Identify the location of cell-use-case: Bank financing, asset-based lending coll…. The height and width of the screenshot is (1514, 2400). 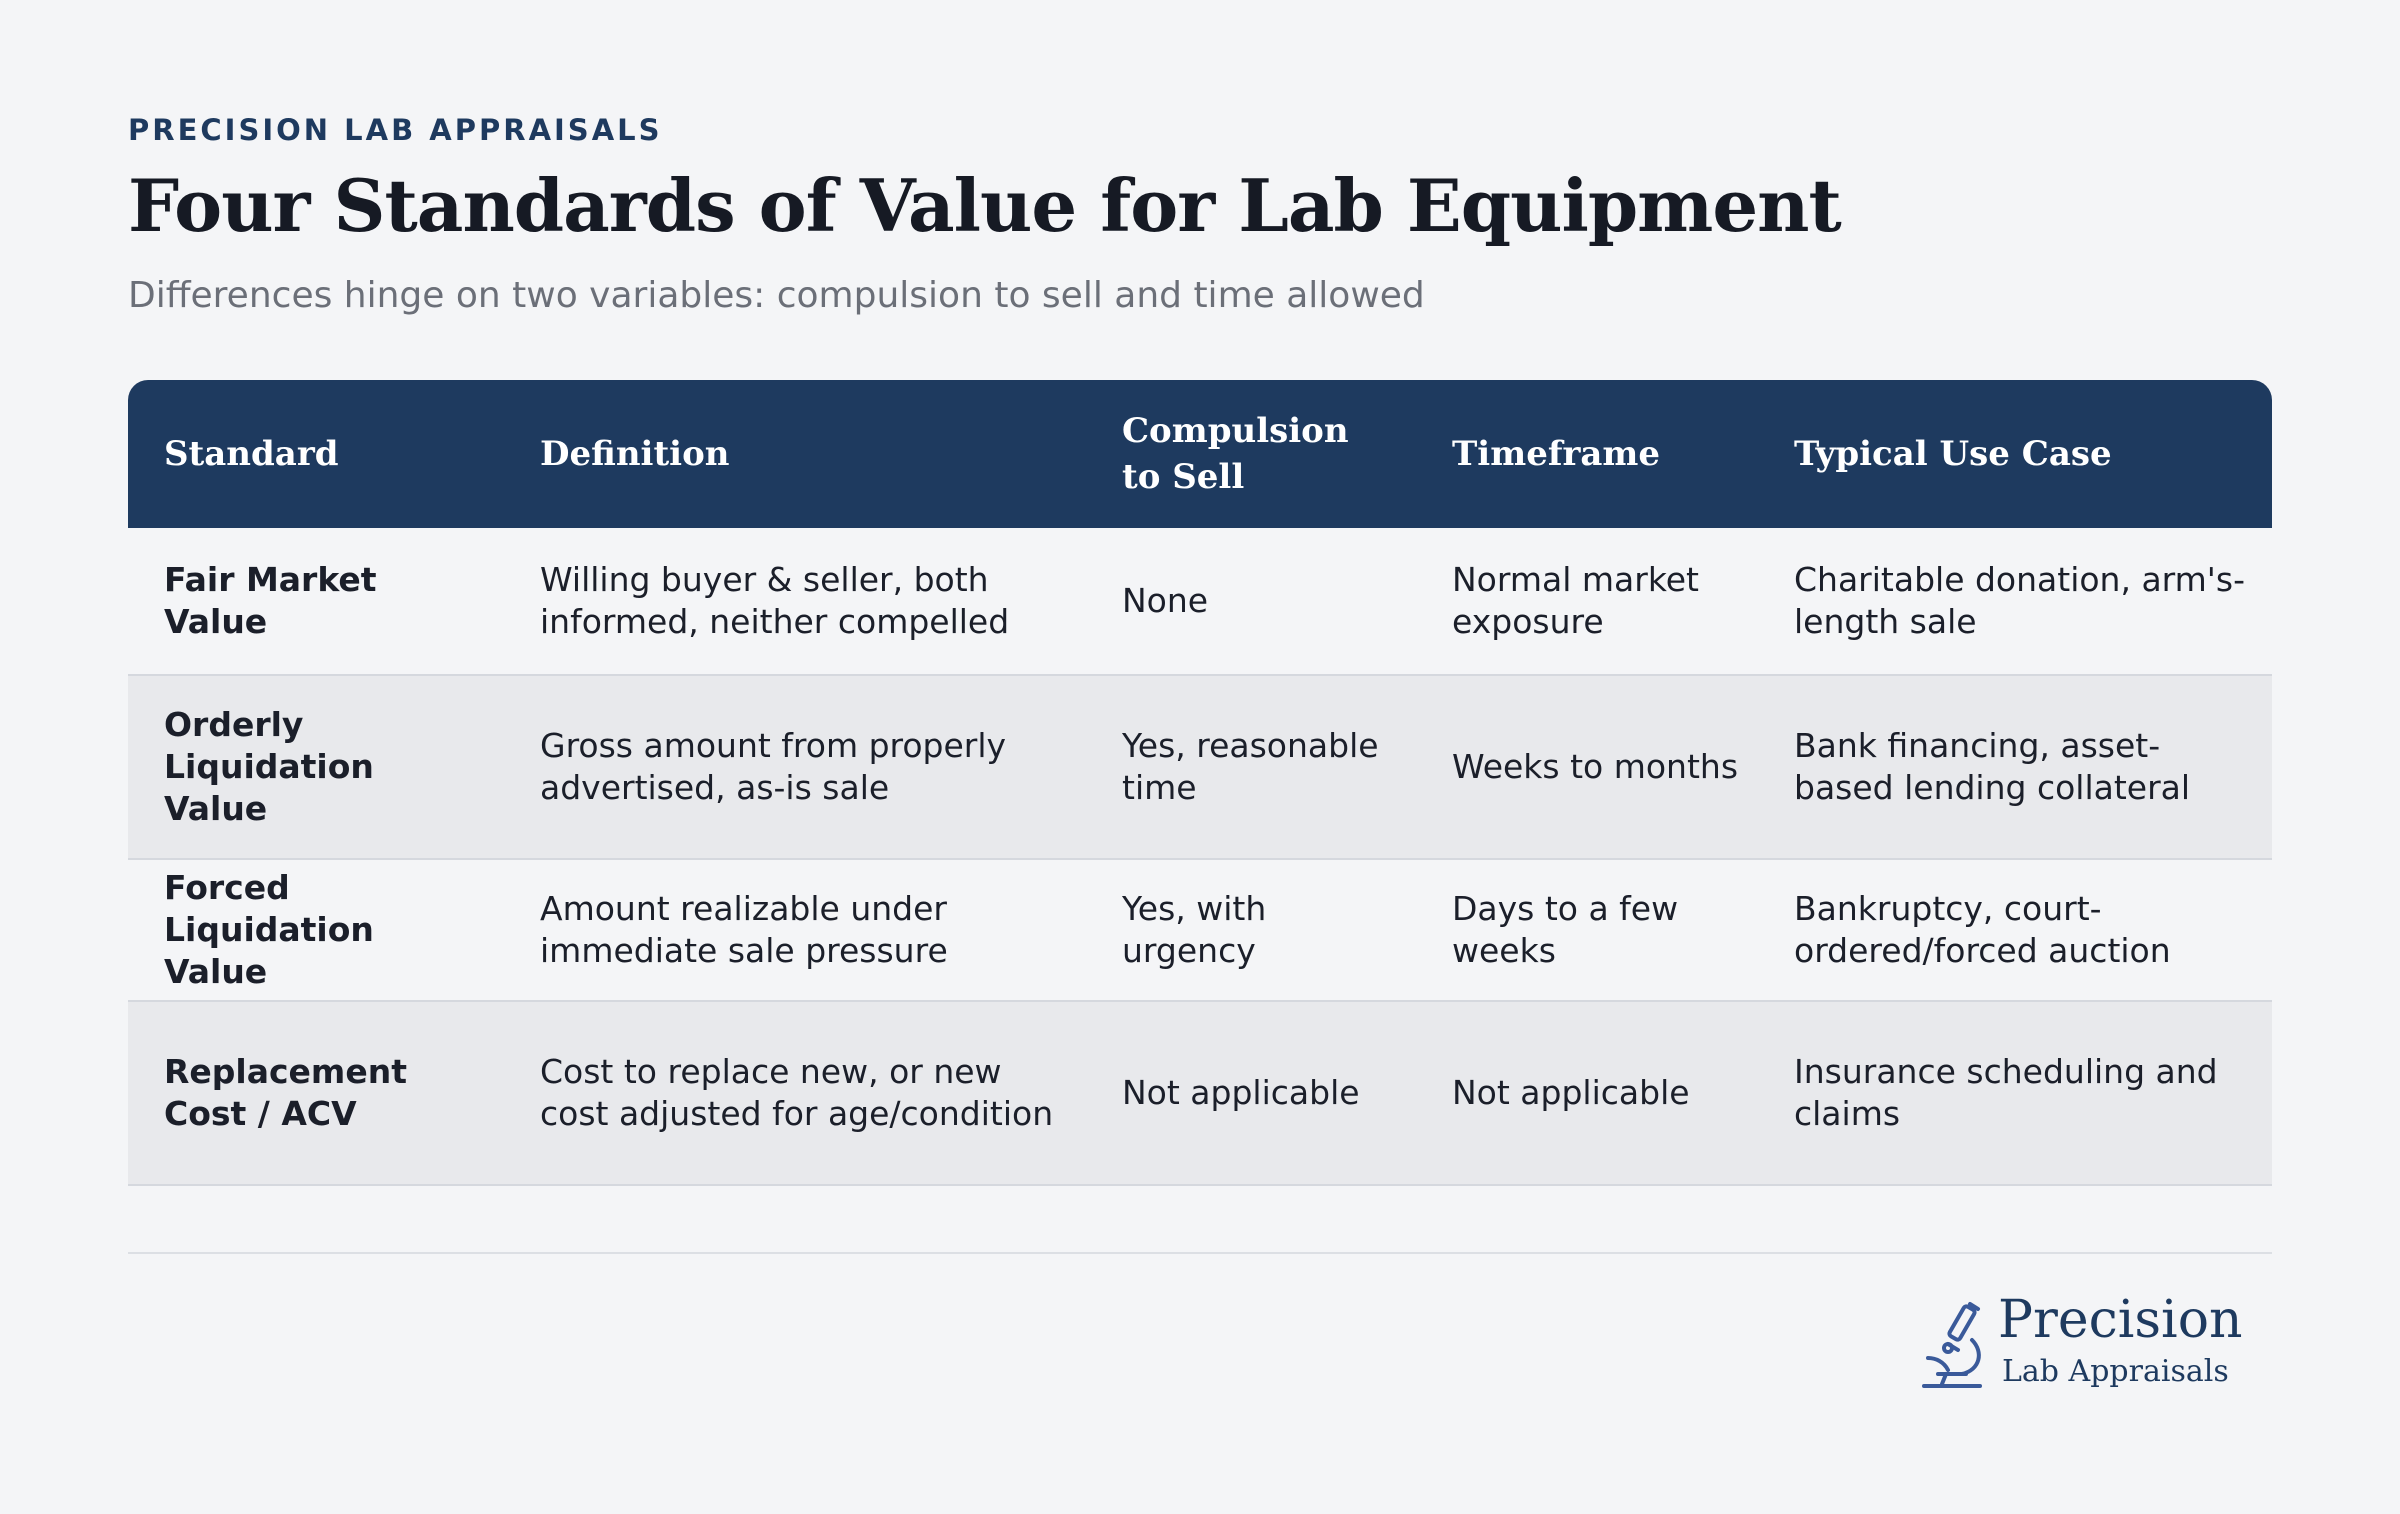
(1992, 766).